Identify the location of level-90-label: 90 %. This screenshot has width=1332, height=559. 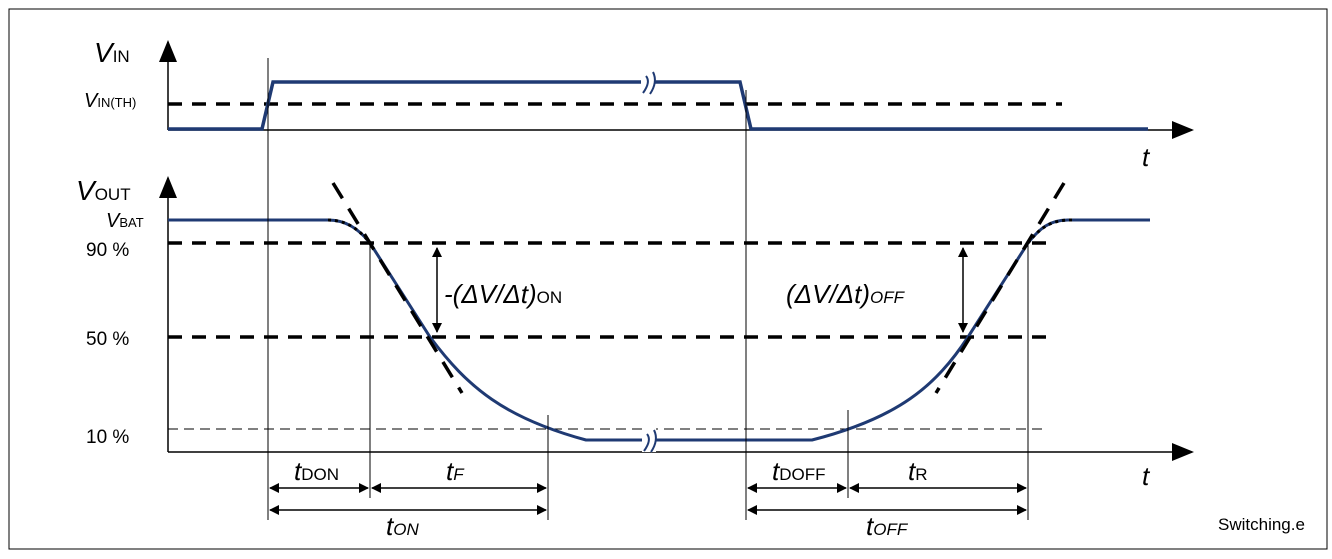
(107, 250).